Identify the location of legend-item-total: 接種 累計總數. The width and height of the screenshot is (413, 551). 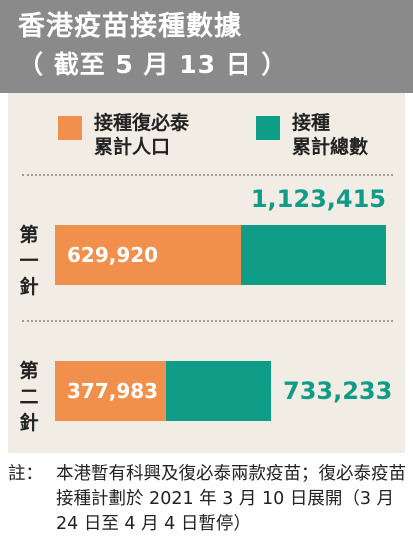
(326, 134).